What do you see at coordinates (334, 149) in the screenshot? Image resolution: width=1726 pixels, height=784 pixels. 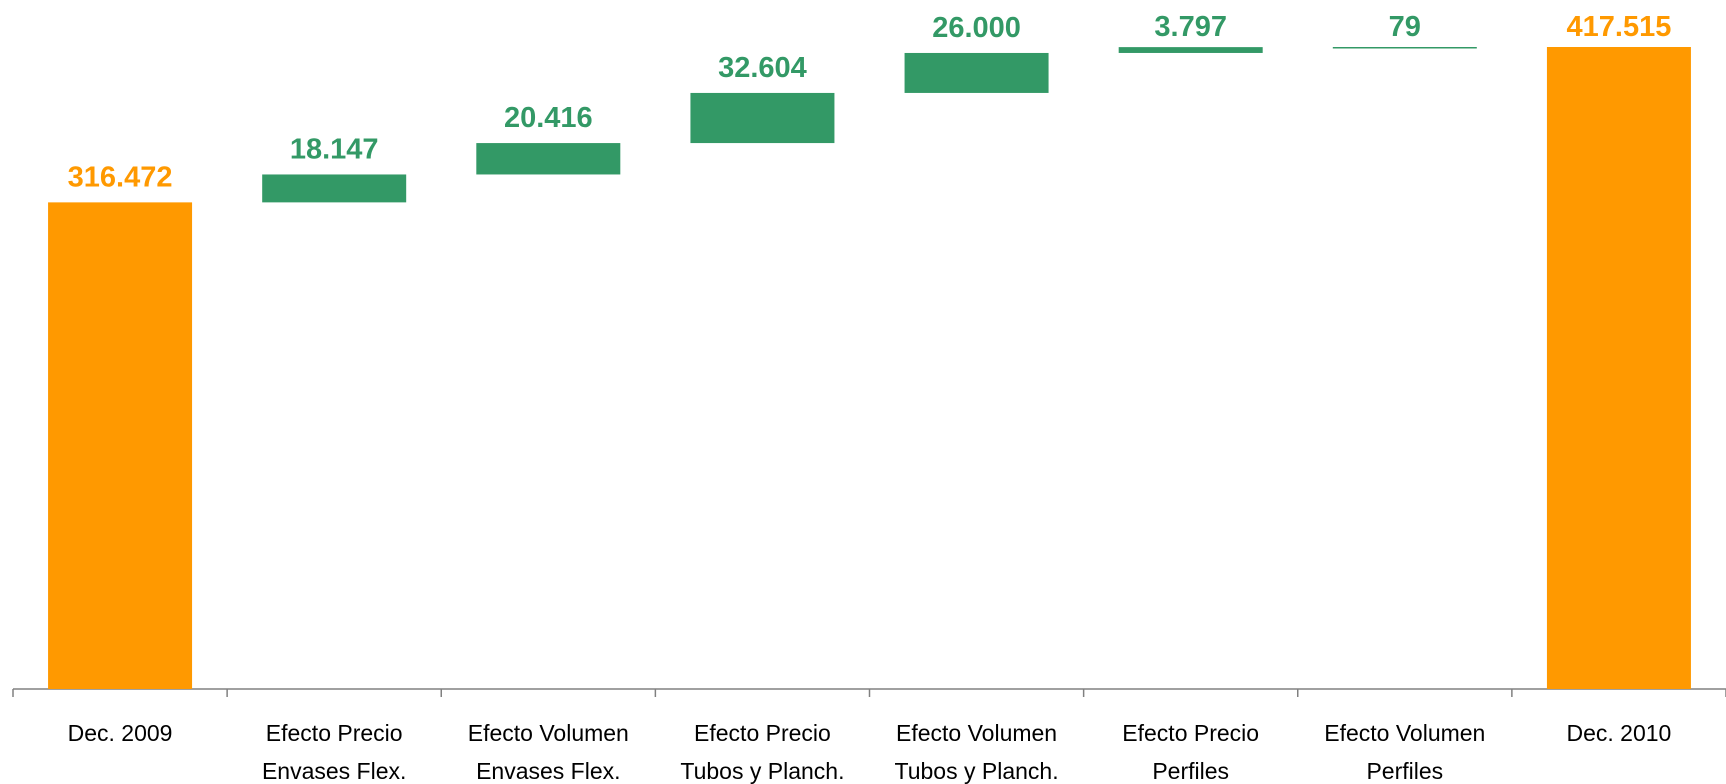 I see `data-label: 18.147` at bounding box center [334, 149].